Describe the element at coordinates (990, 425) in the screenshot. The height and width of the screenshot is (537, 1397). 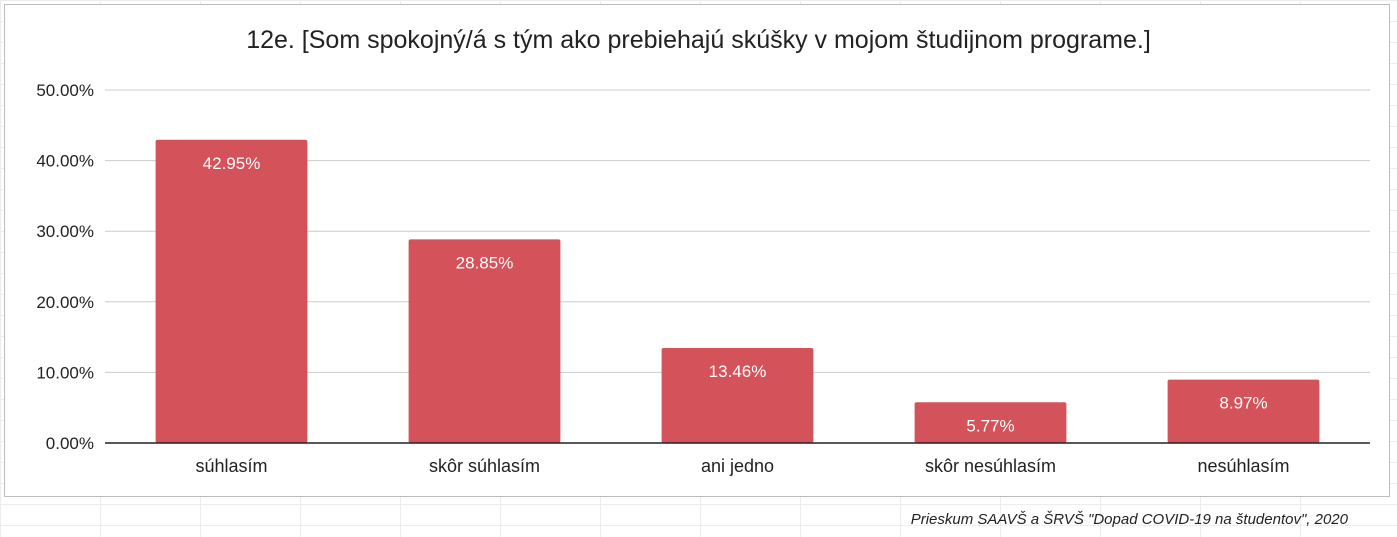
I see `data-label: 5.77%` at that location.